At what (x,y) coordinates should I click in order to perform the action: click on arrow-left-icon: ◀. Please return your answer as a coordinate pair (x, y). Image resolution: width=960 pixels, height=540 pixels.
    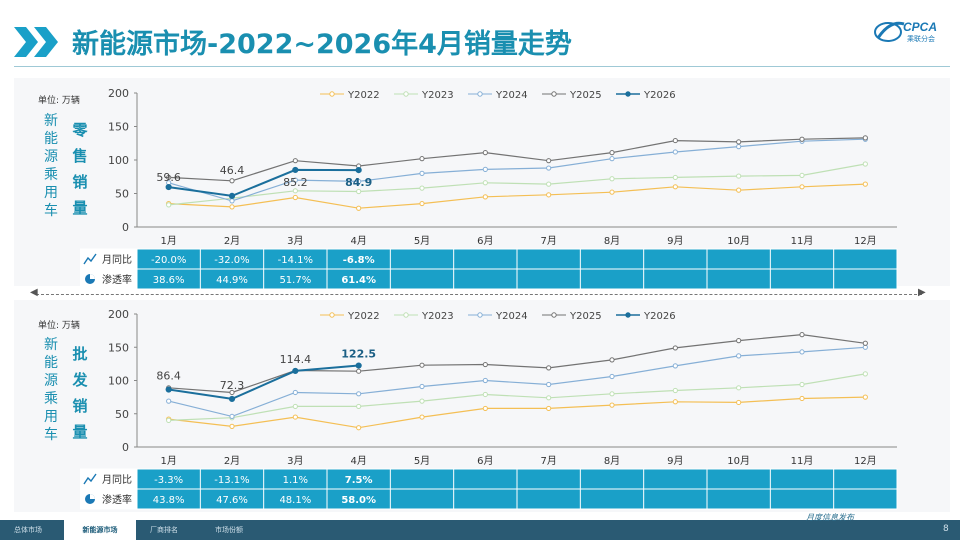
    Looking at the image, I should click on (34, 292).